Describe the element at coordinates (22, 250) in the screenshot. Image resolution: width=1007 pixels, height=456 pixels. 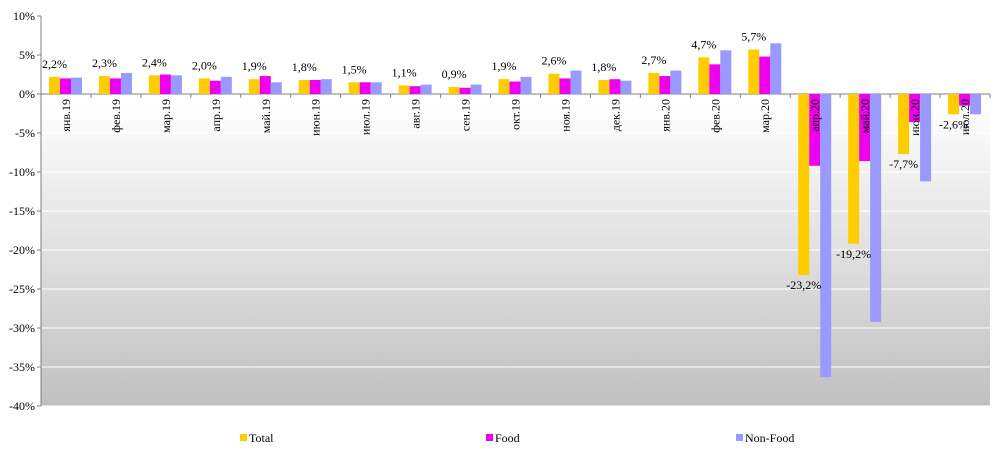
I see `y-tick-label: -20%` at that location.